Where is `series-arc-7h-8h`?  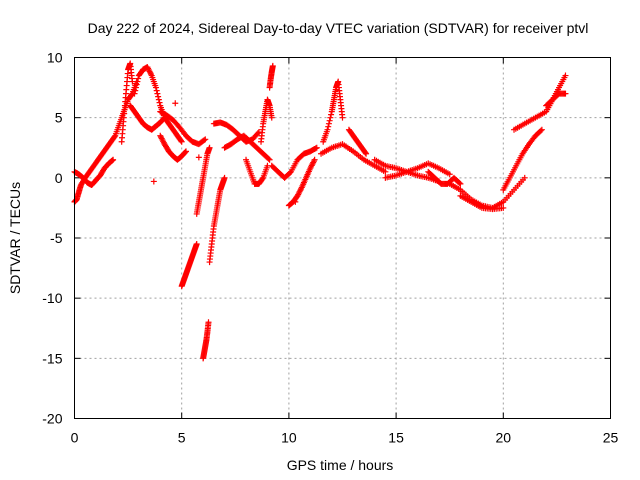
series-arc-7h-8h is located at coordinates (247, 147).